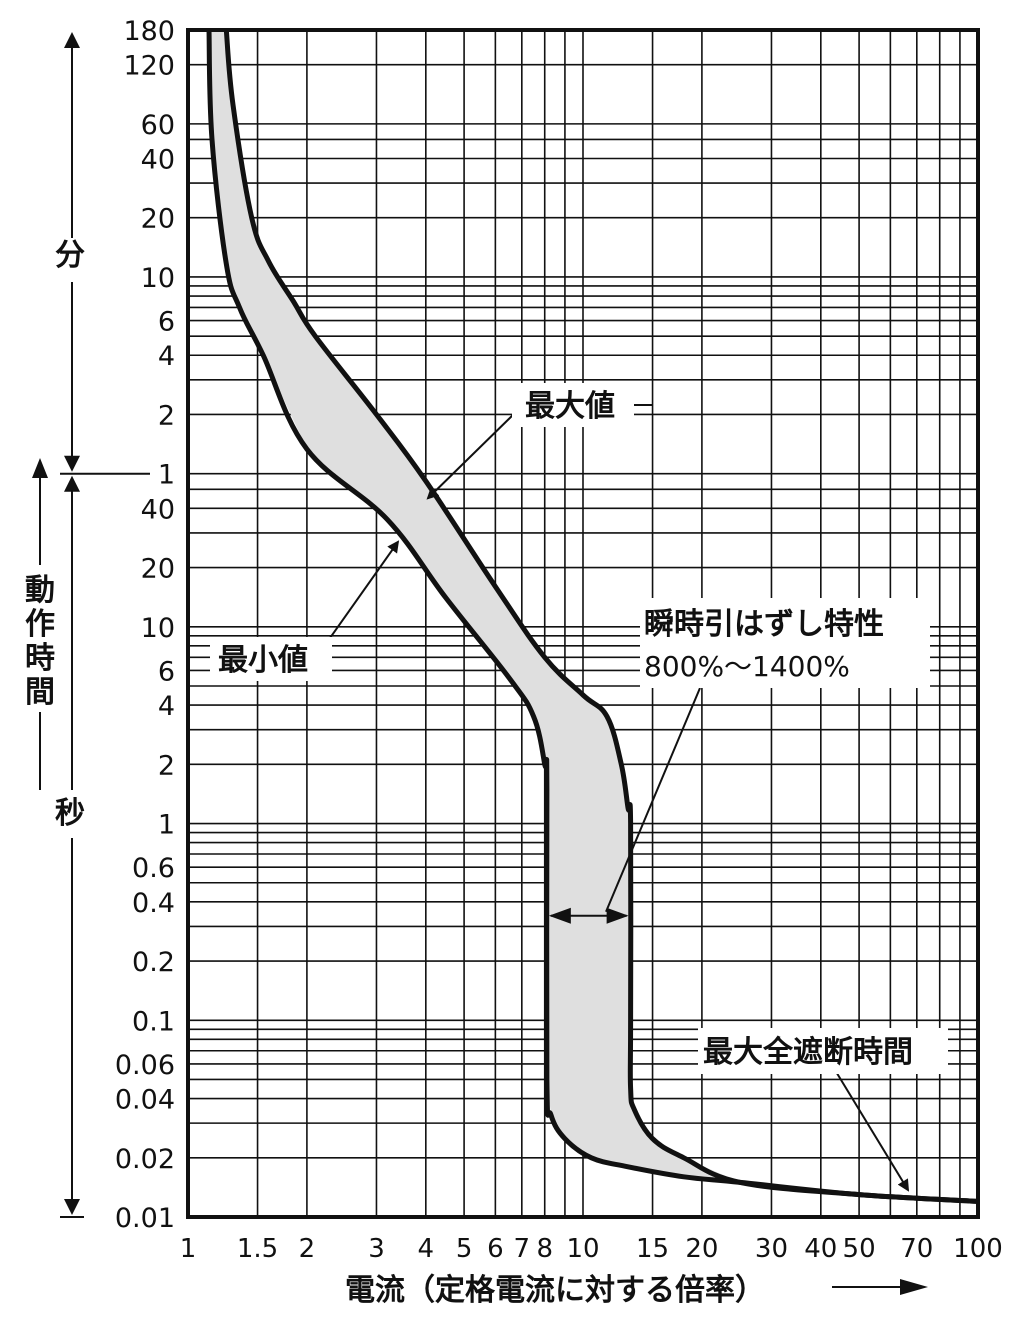 The height and width of the screenshot is (1318, 1024). Describe the element at coordinates (166, 322) in the screenshot. I see `y-tick-label-minutes: 6` at that location.